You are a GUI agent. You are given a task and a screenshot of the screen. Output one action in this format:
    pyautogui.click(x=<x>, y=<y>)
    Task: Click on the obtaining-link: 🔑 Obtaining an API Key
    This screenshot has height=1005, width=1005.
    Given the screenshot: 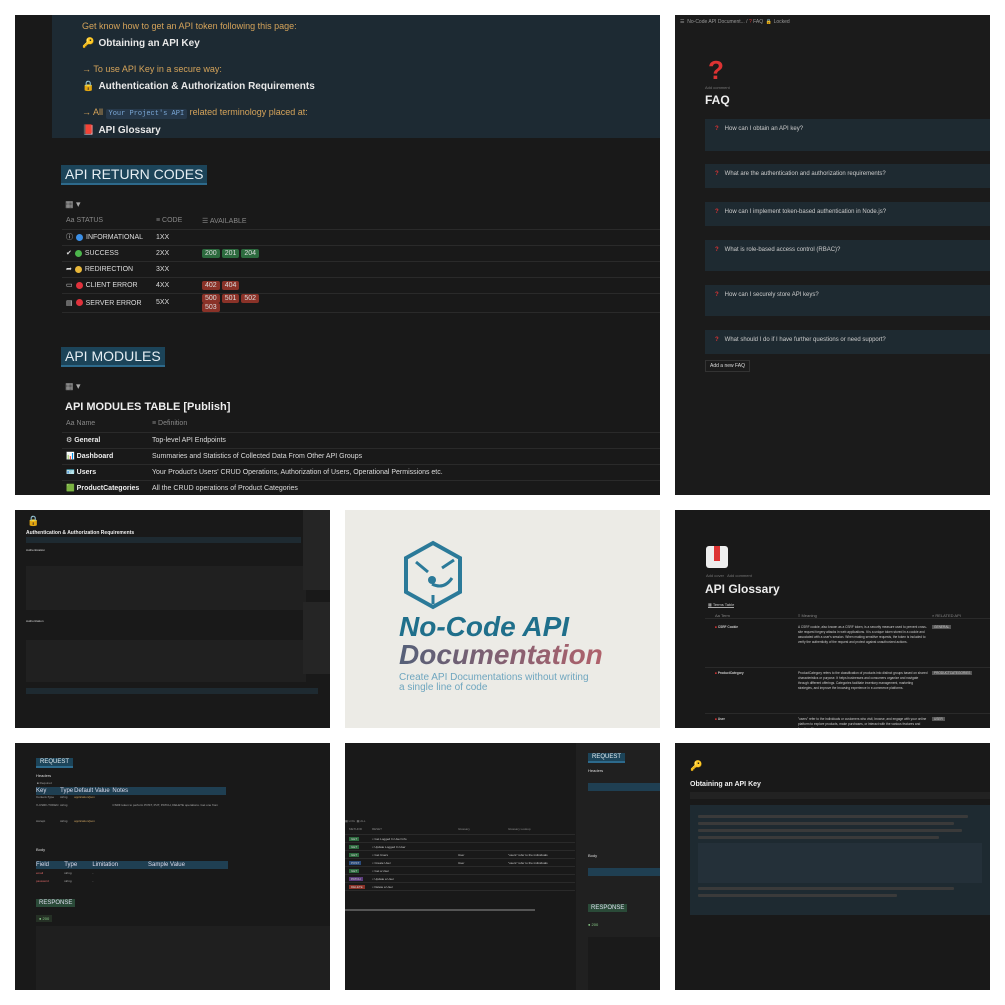 What is the action you would take?
    pyautogui.click(x=141, y=43)
    